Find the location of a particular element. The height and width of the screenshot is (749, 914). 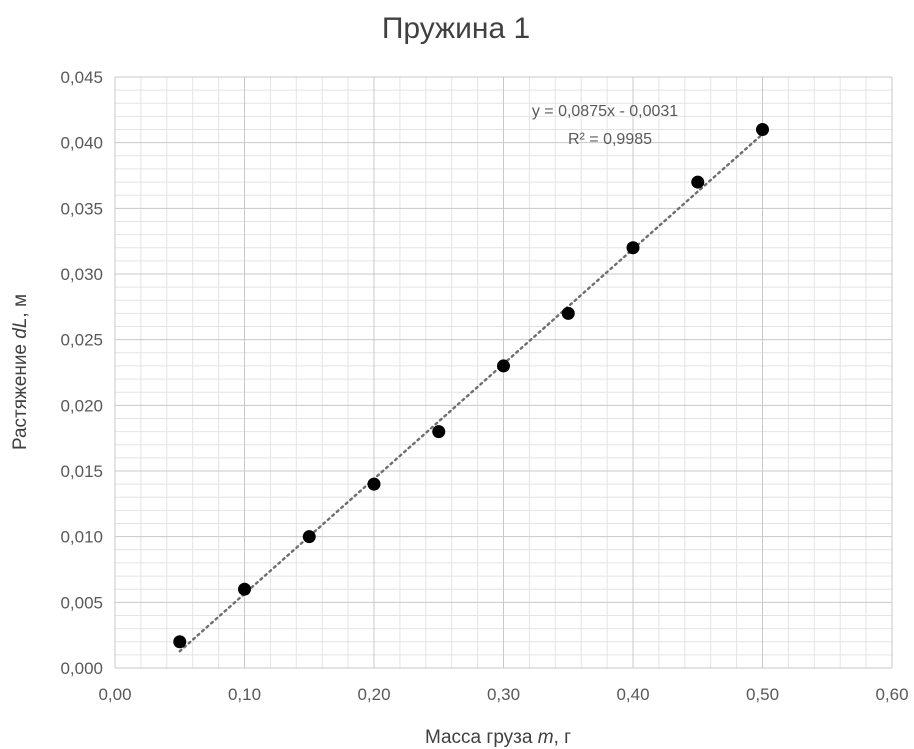

y-tick-label: 0,020 is located at coordinates (81, 405).